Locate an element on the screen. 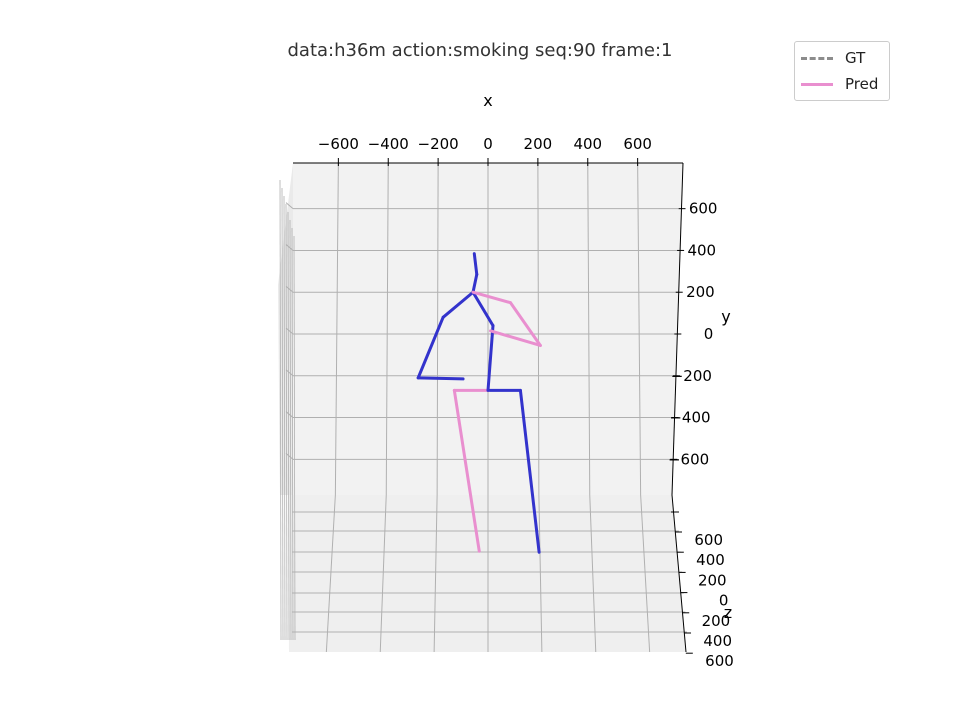 The height and width of the screenshot is (720, 960). y-tick-label: 400 is located at coordinates (701, 250).